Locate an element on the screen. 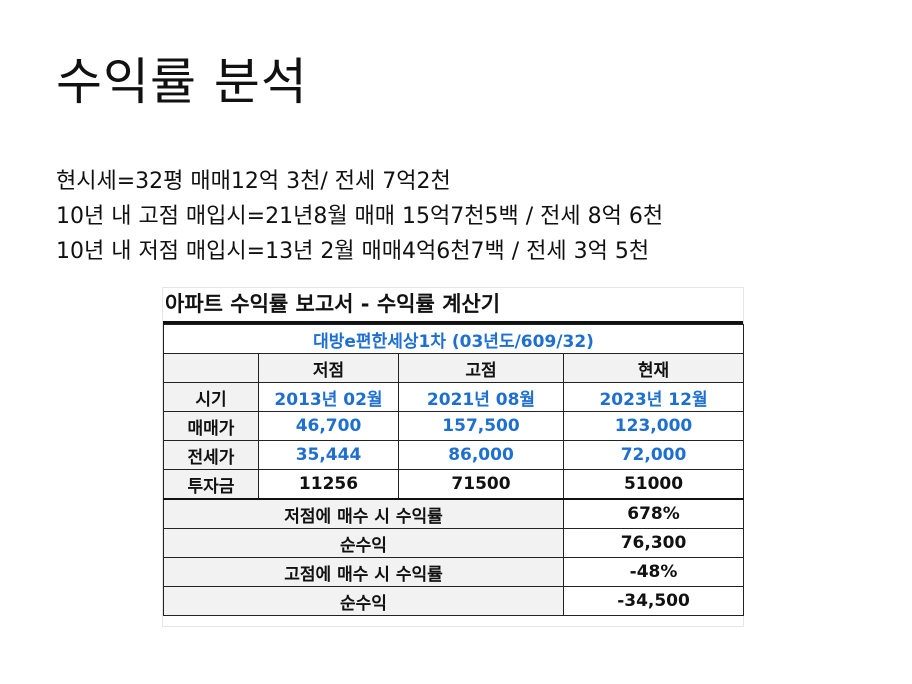 The height and width of the screenshot is (684, 912). complex-name: 대방e편한세상1차 (03년도/609/32) is located at coordinates (453, 339).